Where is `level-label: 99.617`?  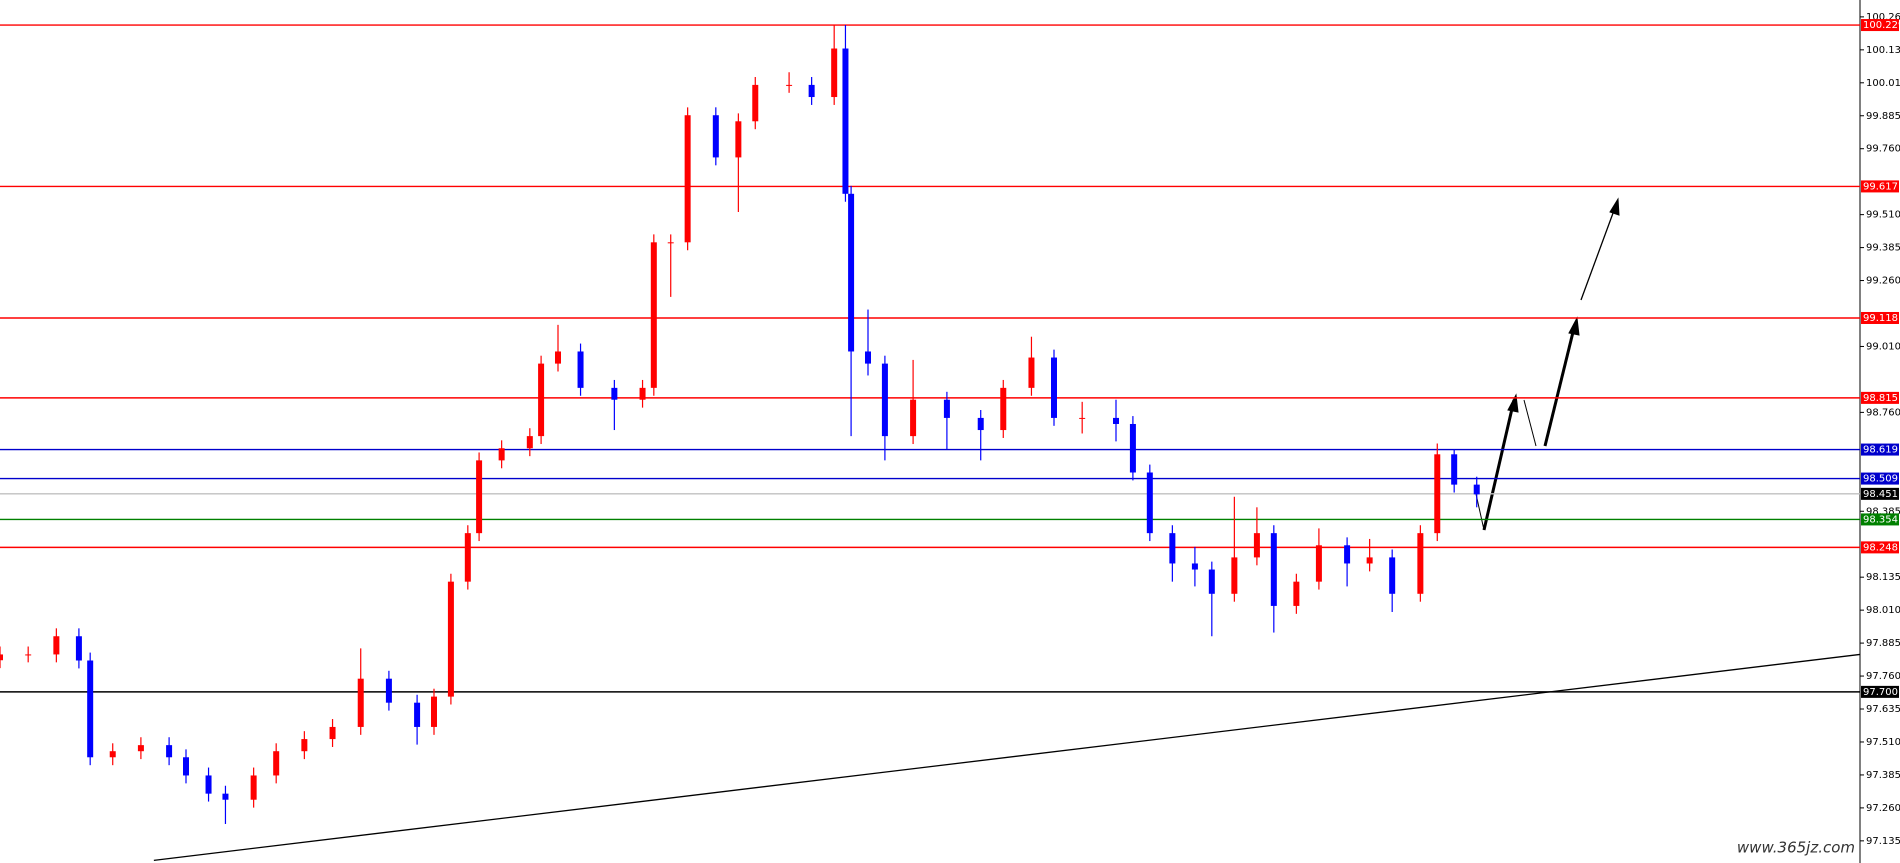 level-label: 99.617 is located at coordinates (1880, 186).